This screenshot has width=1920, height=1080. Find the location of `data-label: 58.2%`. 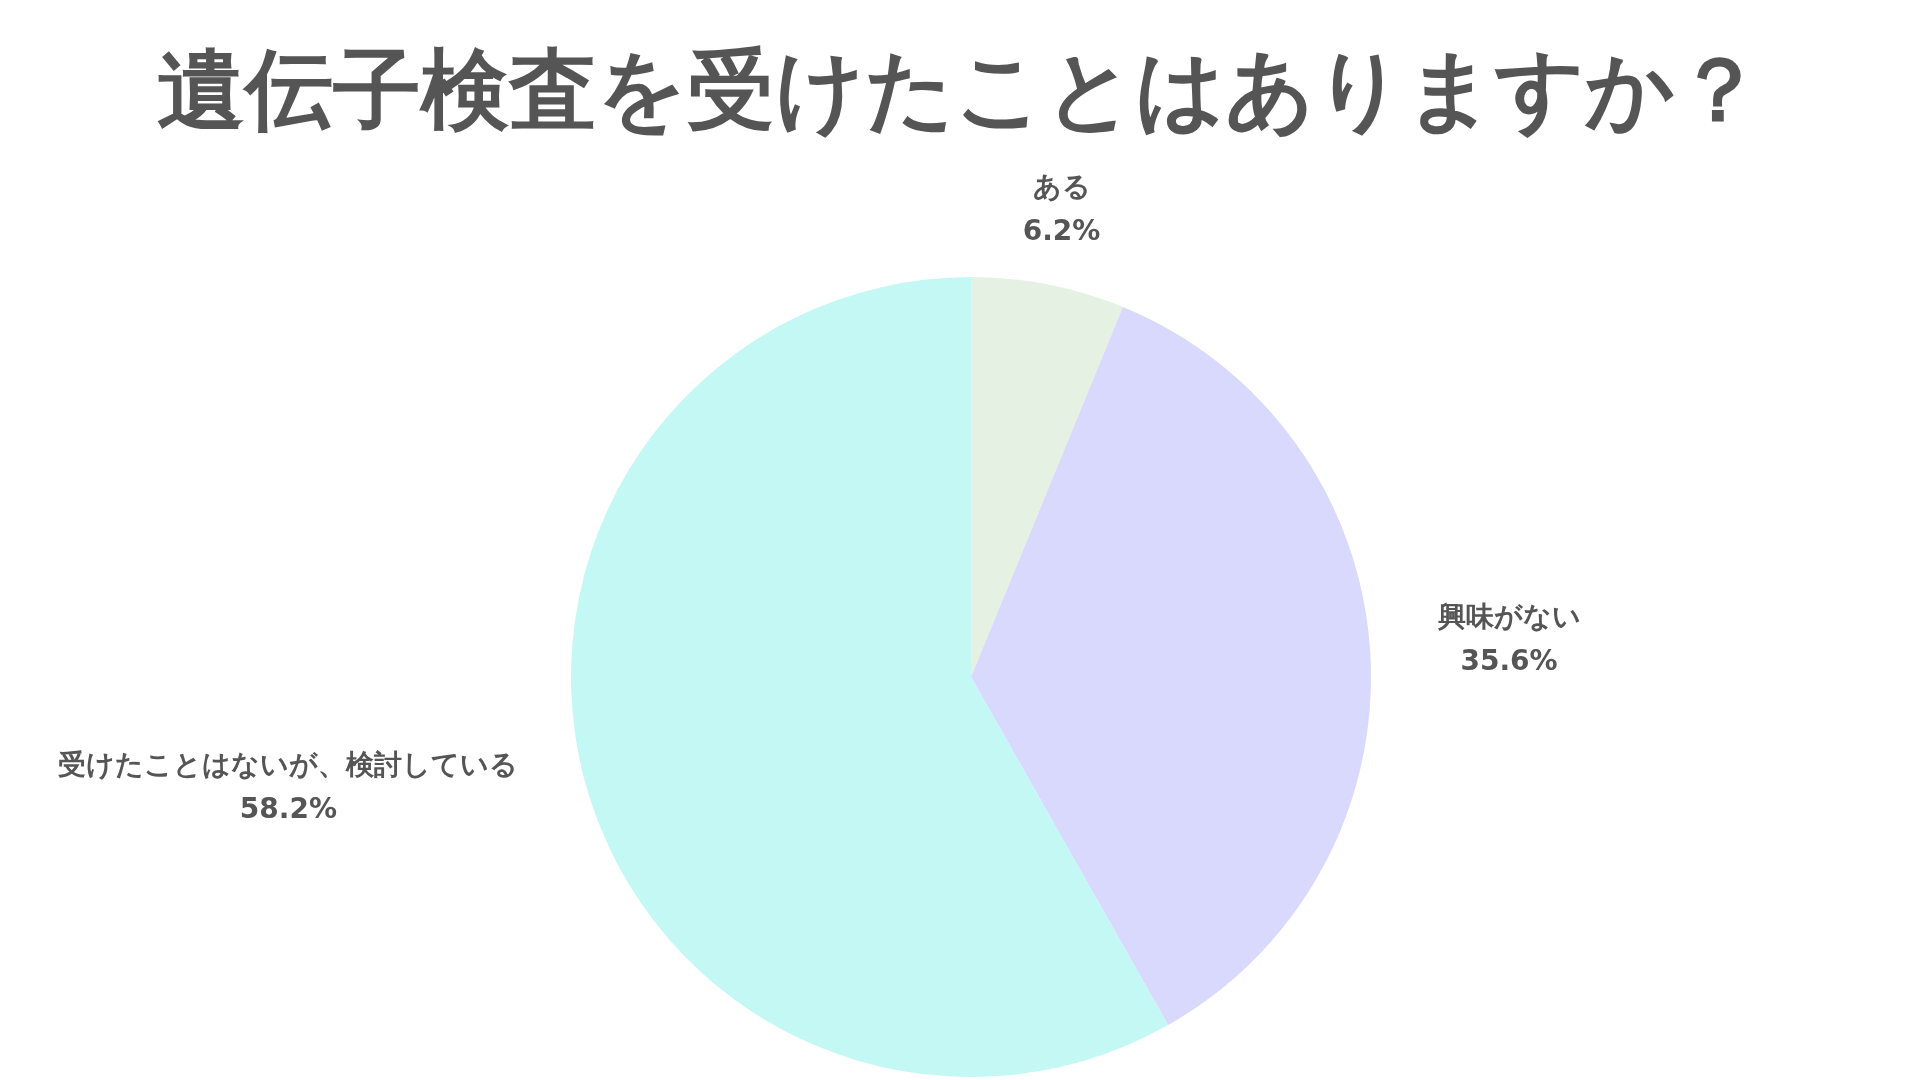

data-label: 58.2% is located at coordinates (288, 809).